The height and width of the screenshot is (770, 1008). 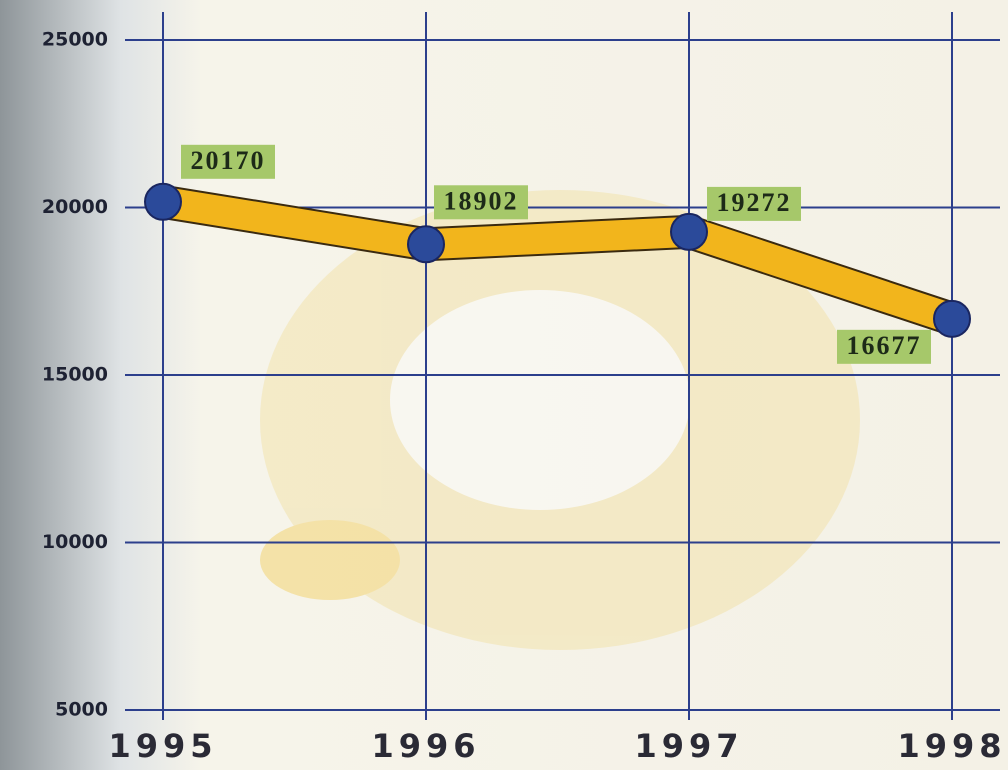 I want to click on y-tick-label: 10000, so click(x=75, y=542).